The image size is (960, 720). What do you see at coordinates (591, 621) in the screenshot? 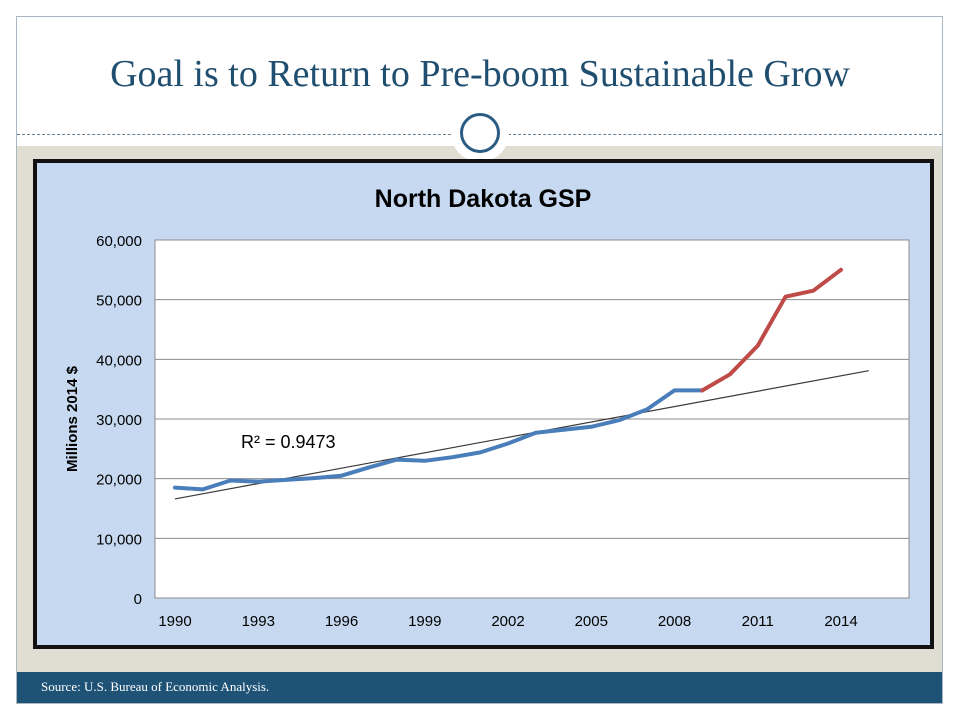
I see `x-tick-label-2005: 2005` at bounding box center [591, 621].